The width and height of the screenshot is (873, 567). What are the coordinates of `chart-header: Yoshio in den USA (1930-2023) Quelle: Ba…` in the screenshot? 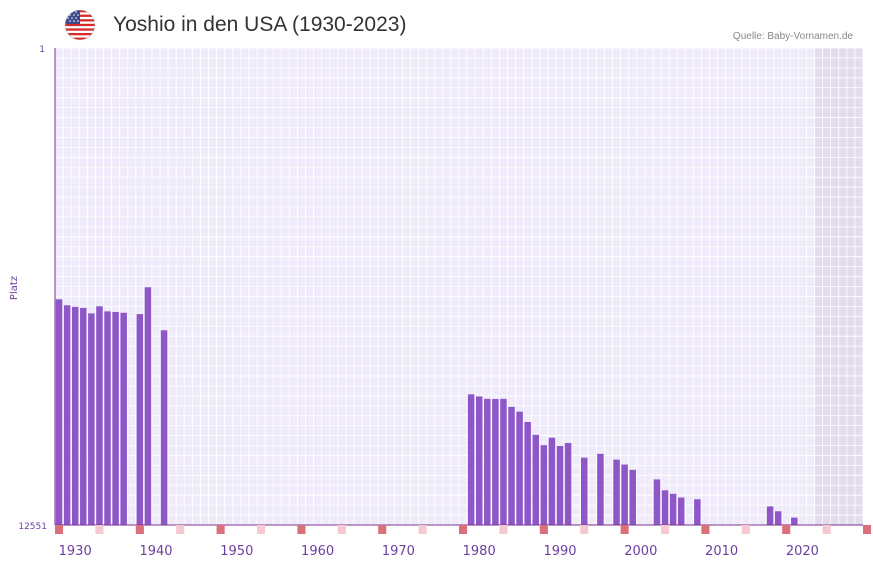 It's located at (436, 24).